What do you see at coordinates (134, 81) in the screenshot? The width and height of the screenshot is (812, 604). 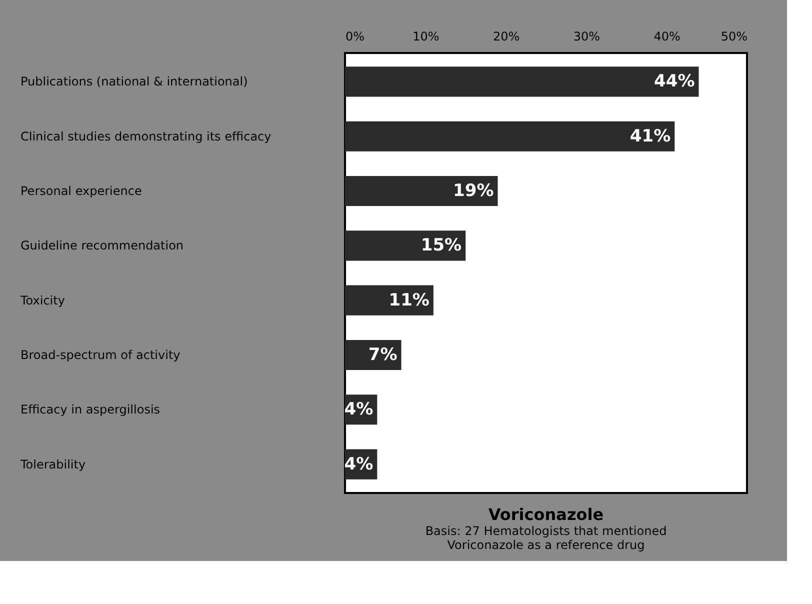 I see `y-tick-label: Publications (national & international)` at bounding box center [134, 81].